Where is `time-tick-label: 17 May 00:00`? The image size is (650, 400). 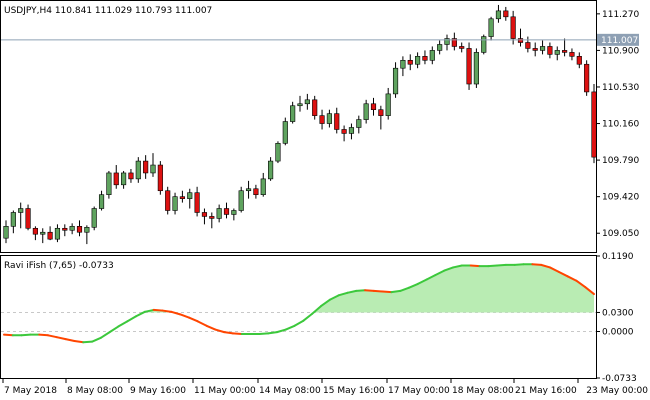
time-tick-label: 17 May 00:00 is located at coordinates (419, 391).